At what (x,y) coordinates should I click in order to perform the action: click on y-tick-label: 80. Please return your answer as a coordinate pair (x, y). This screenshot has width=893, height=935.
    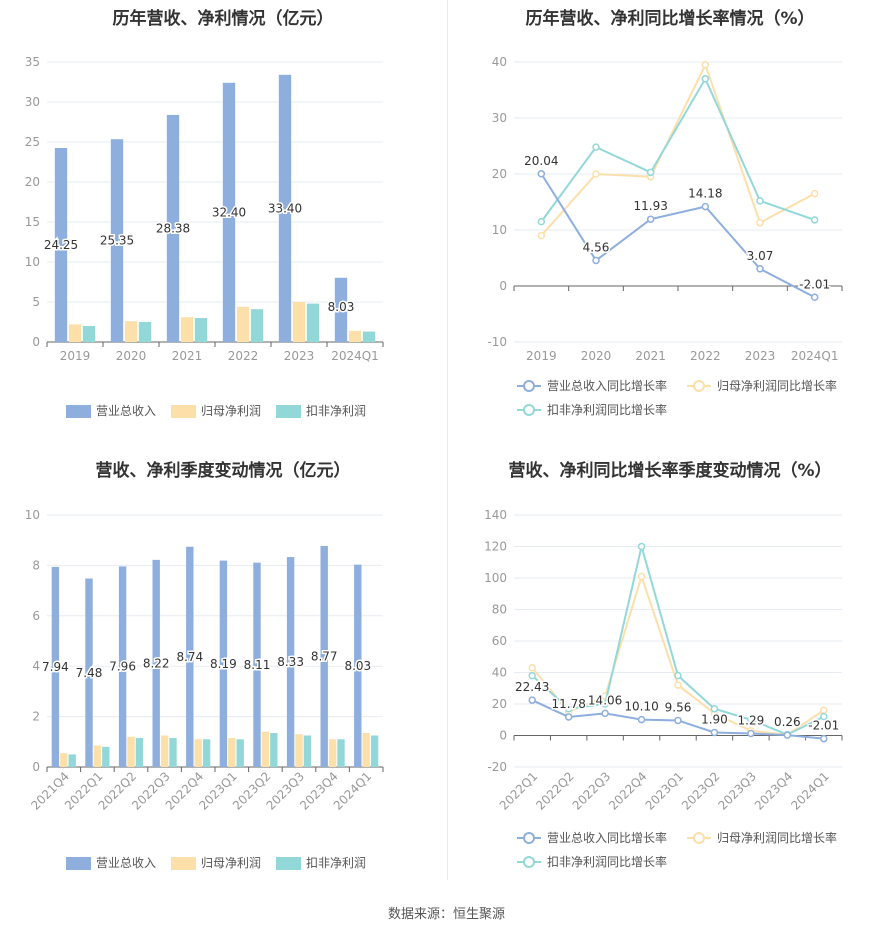
    Looking at the image, I should click on (499, 610).